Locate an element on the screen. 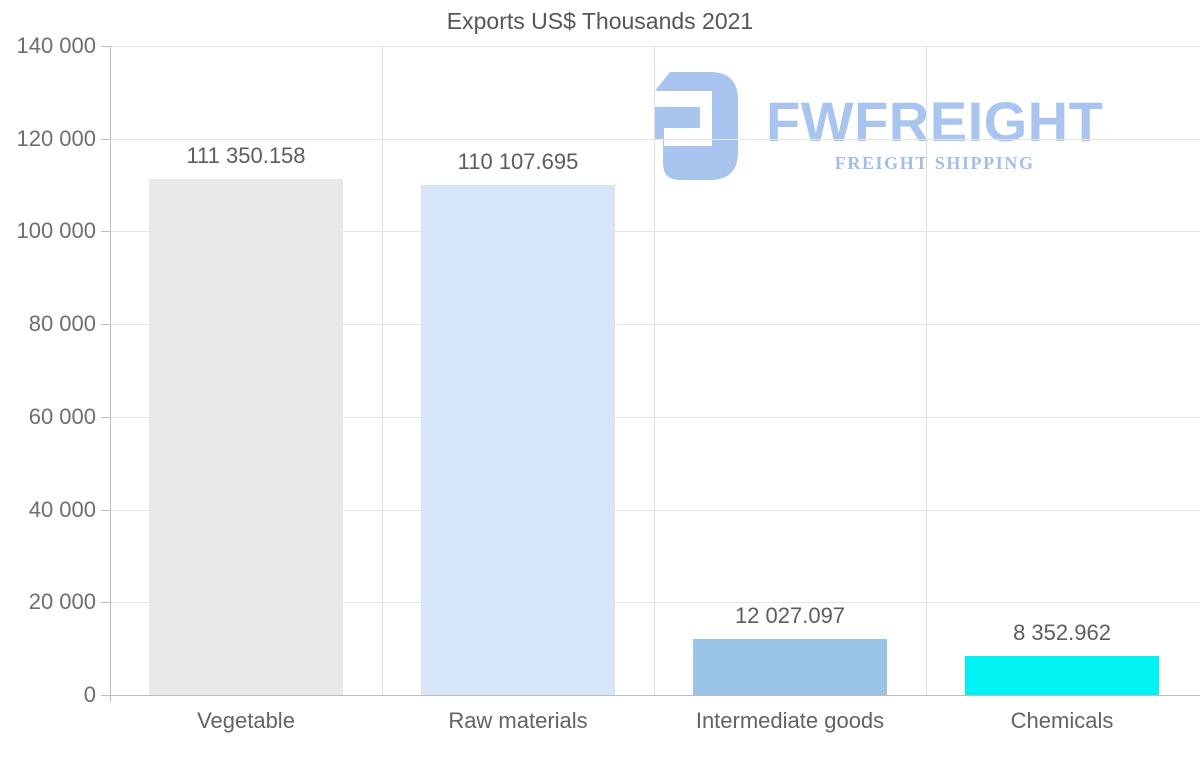 This screenshot has height=763, width=1200. logo-text-block: FWFREIGHT FREIGHT SHIPPING is located at coordinates (934, 122).